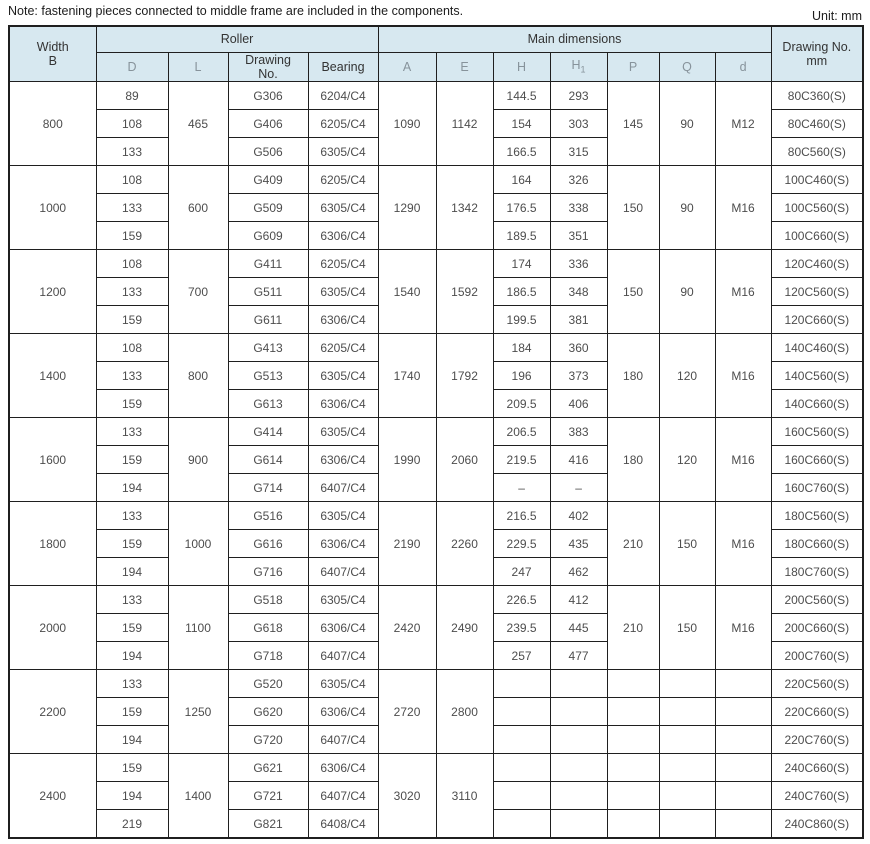 Image resolution: width=870 pixels, height=844 pixels. I want to click on dim-h-cell: 144.5, so click(521, 96).